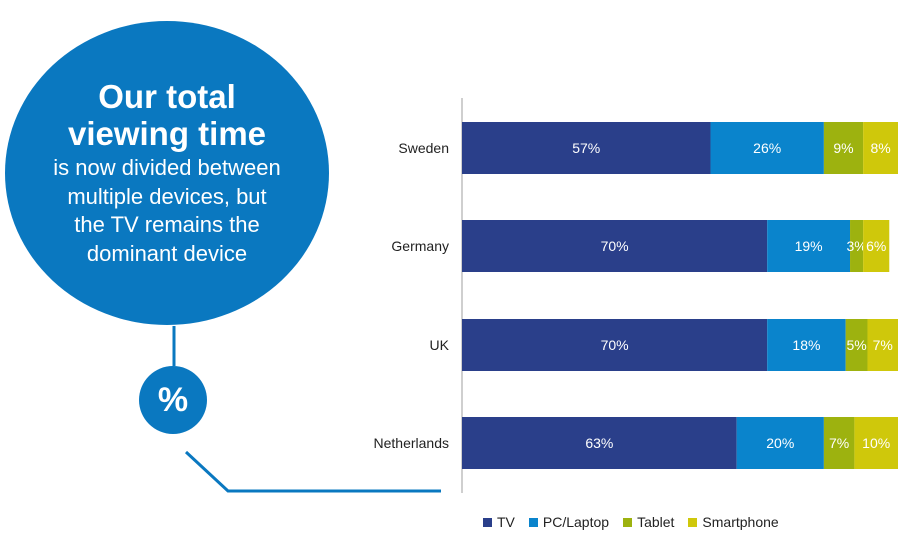 The height and width of the screenshot is (548, 913). Describe the element at coordinates (167, 115) in the screenshot. I see `callout-headline: Our total viewing time` at that location.